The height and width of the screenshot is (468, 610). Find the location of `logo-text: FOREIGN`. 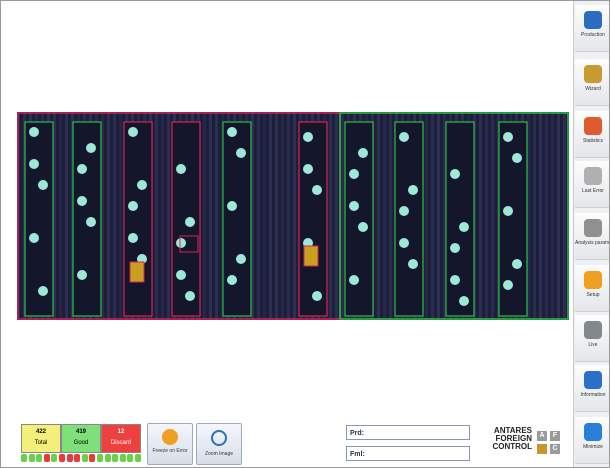

logo-text: FOREIGN is located at coordinates (513, 438).